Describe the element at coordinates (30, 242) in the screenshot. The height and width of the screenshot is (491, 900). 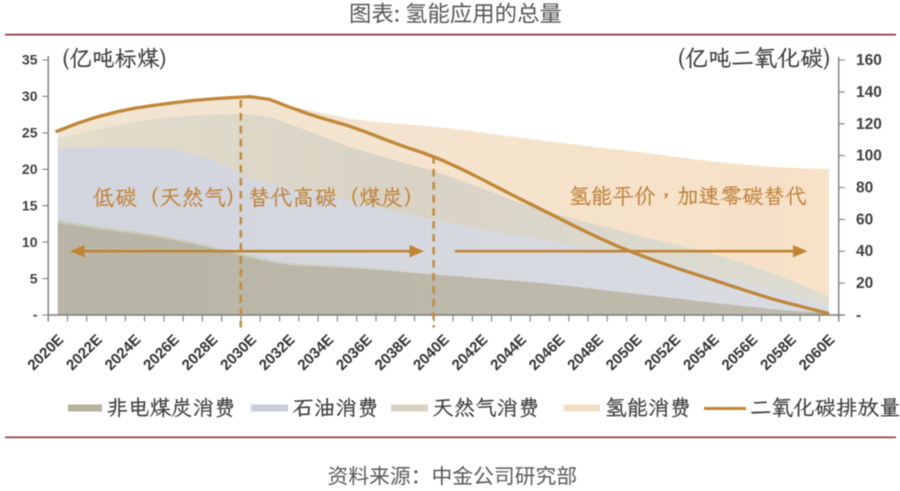
I see `svg-text: 10` at that location.